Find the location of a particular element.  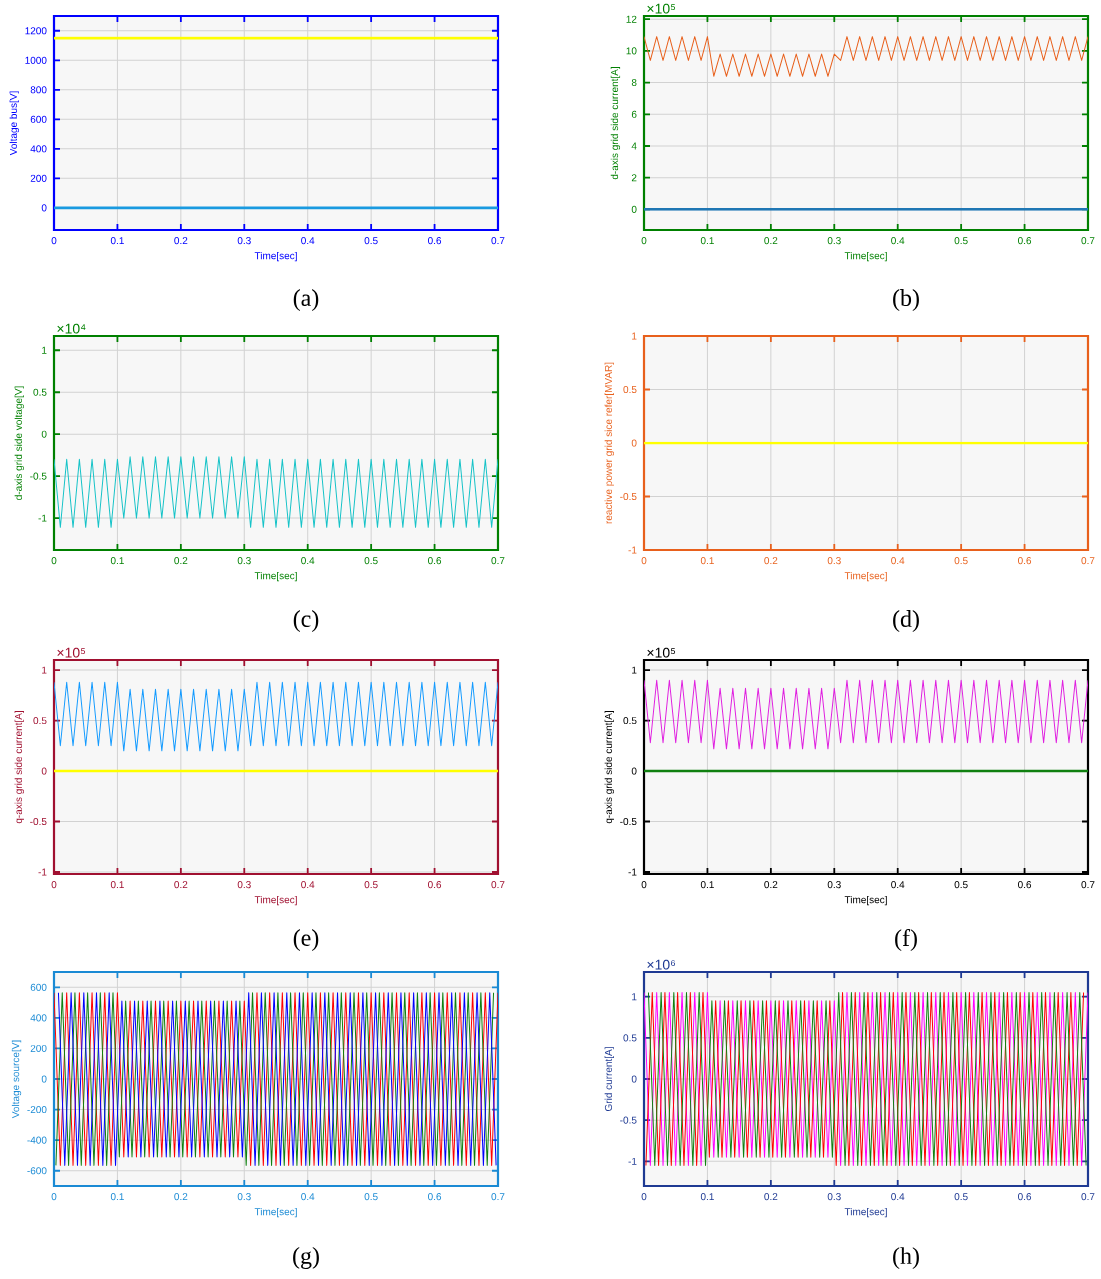

text: (d) is located at coordinates (906, 621).